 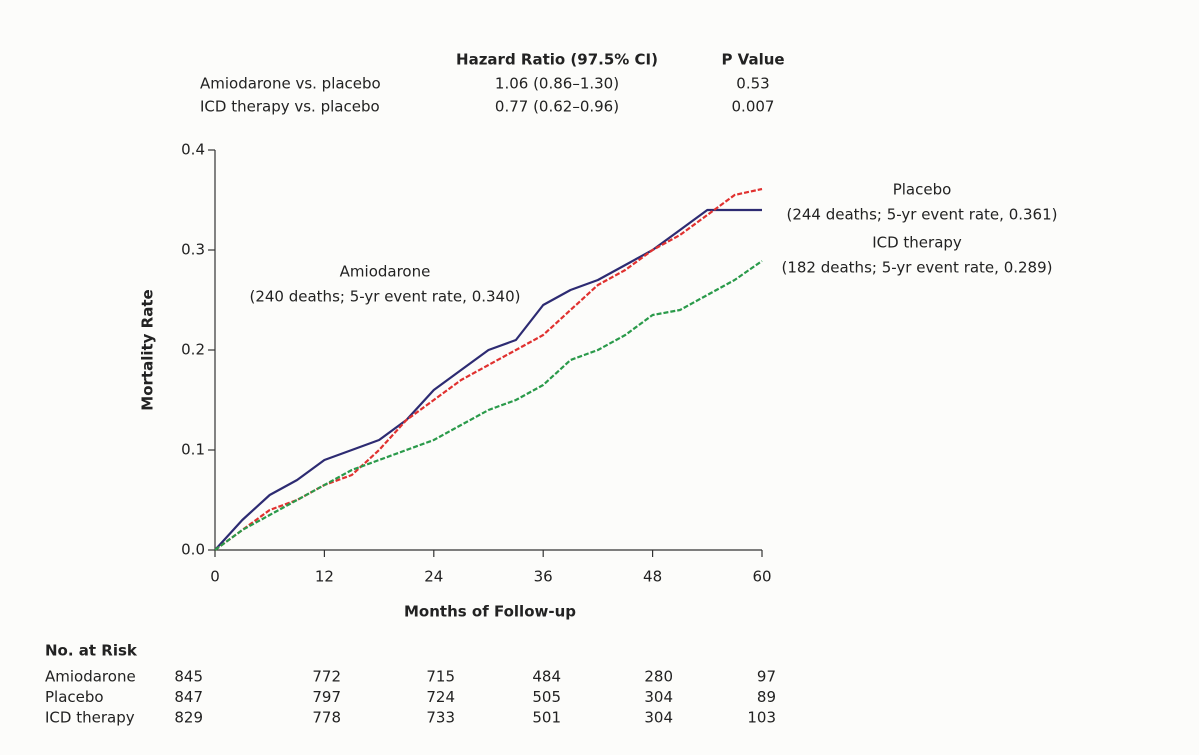 I want to click on table-cell: 0.007, so click(x=753, y=107).